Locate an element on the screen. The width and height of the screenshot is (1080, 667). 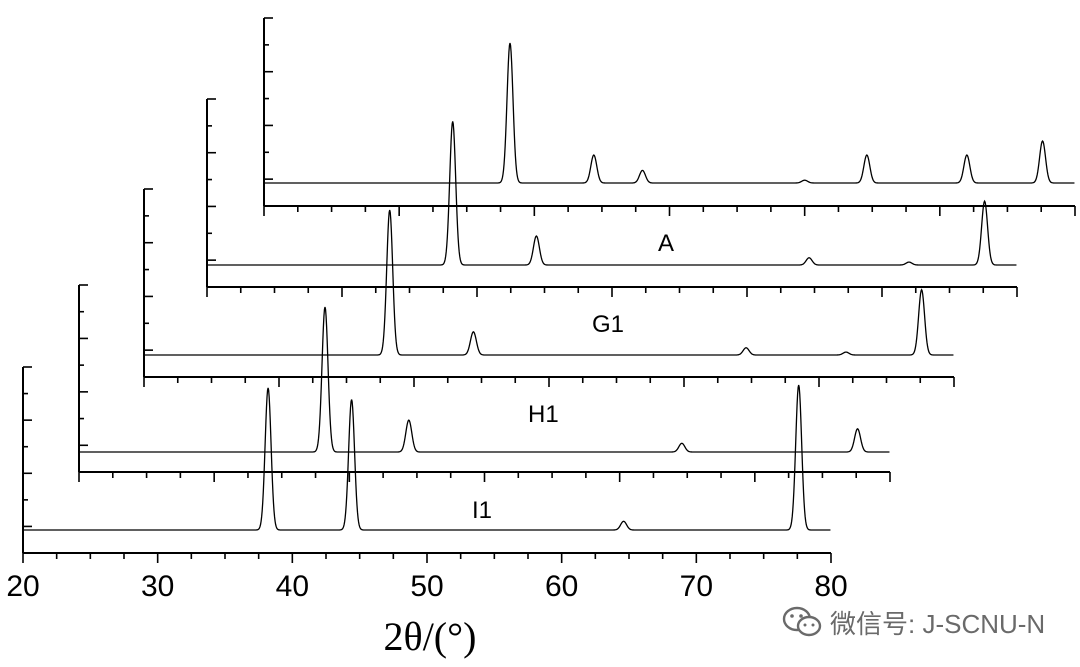
series-label-h1: H1 is located at coordinates (543, 414).